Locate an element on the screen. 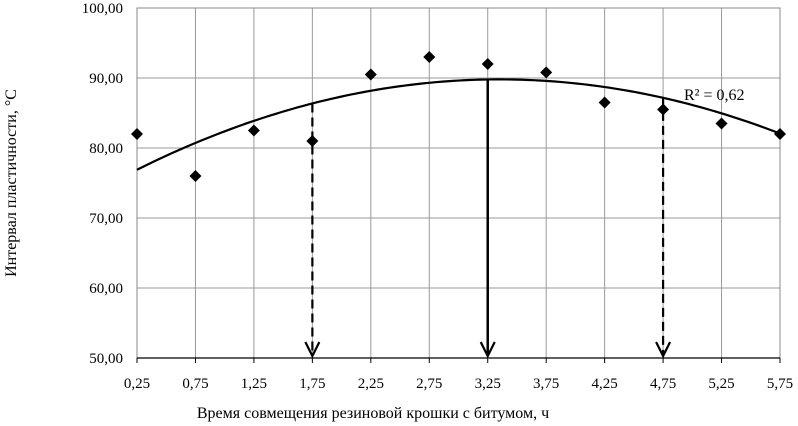 The width and height of the screenshot is (798, 426). y-tick-label: 60,00 is located at coordinates (106, 289).